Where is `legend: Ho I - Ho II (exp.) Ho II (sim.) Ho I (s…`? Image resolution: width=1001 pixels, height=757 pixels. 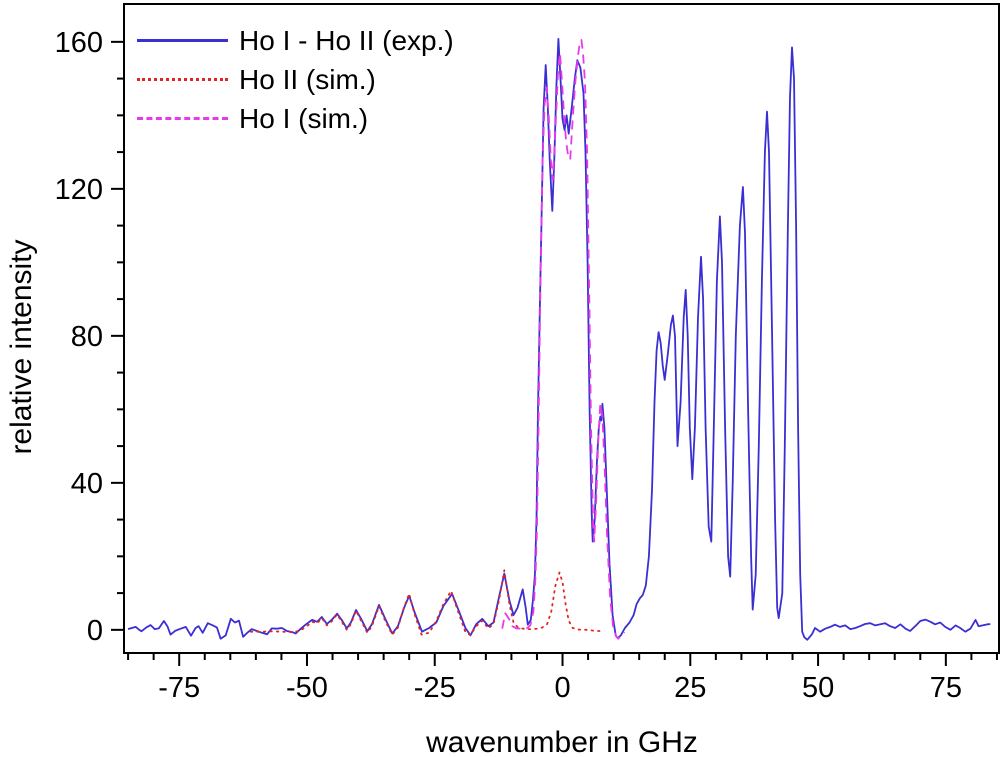 legend: Ho I - Ho II (exp.) Ho II (sim.) Ho I (s… is located at coordinates (295, 79).